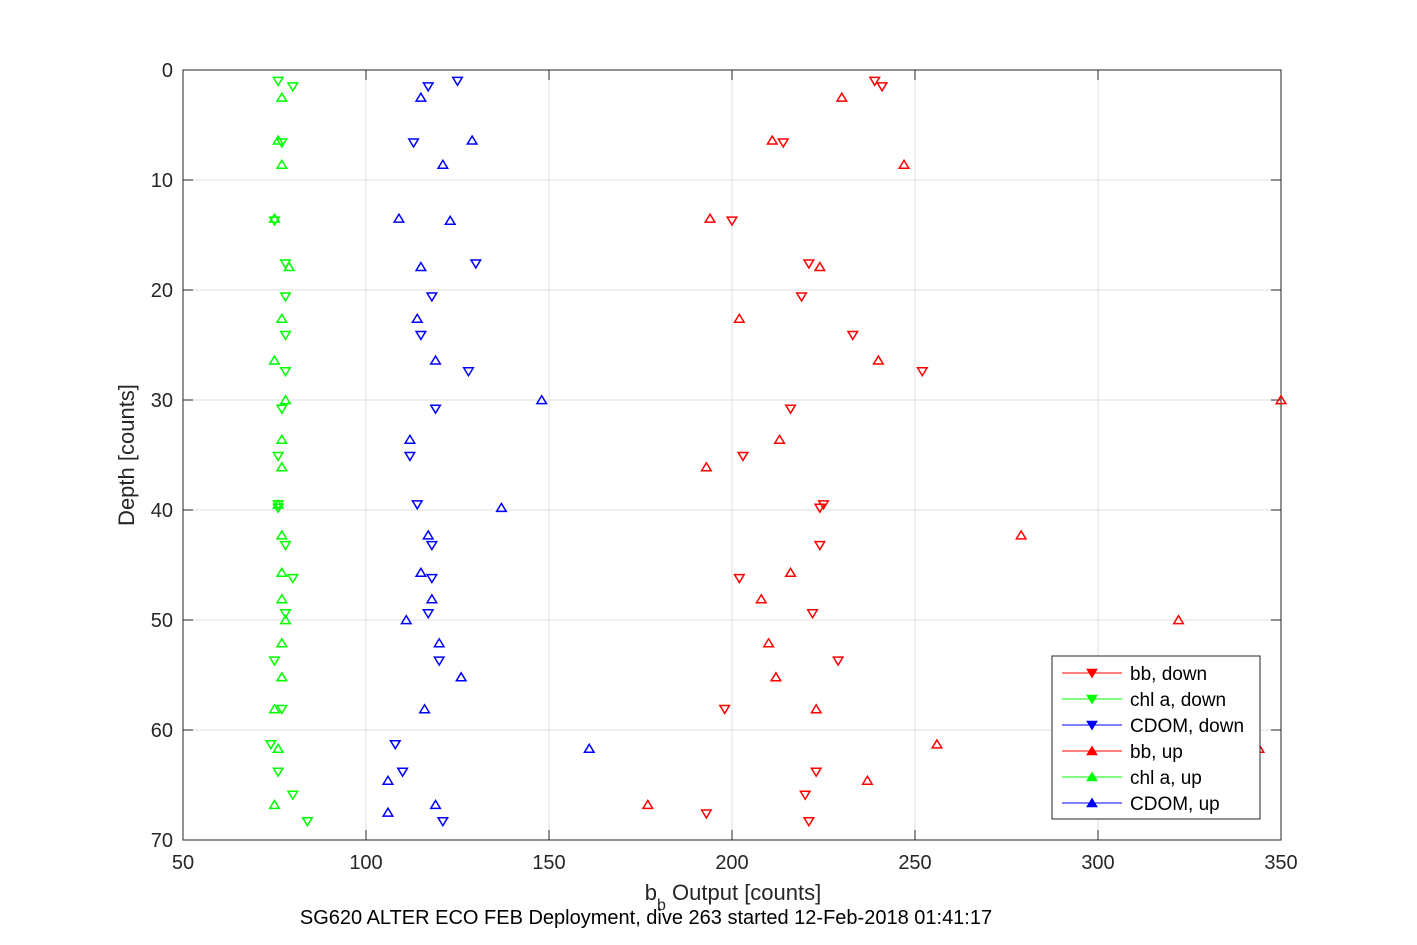 This screenshot has width=1417, height=945. What do you see at coordinates (1187, 726) in the screenshot?
I see `legend-label: CDOM, down` at bounding box center [1187, 726].